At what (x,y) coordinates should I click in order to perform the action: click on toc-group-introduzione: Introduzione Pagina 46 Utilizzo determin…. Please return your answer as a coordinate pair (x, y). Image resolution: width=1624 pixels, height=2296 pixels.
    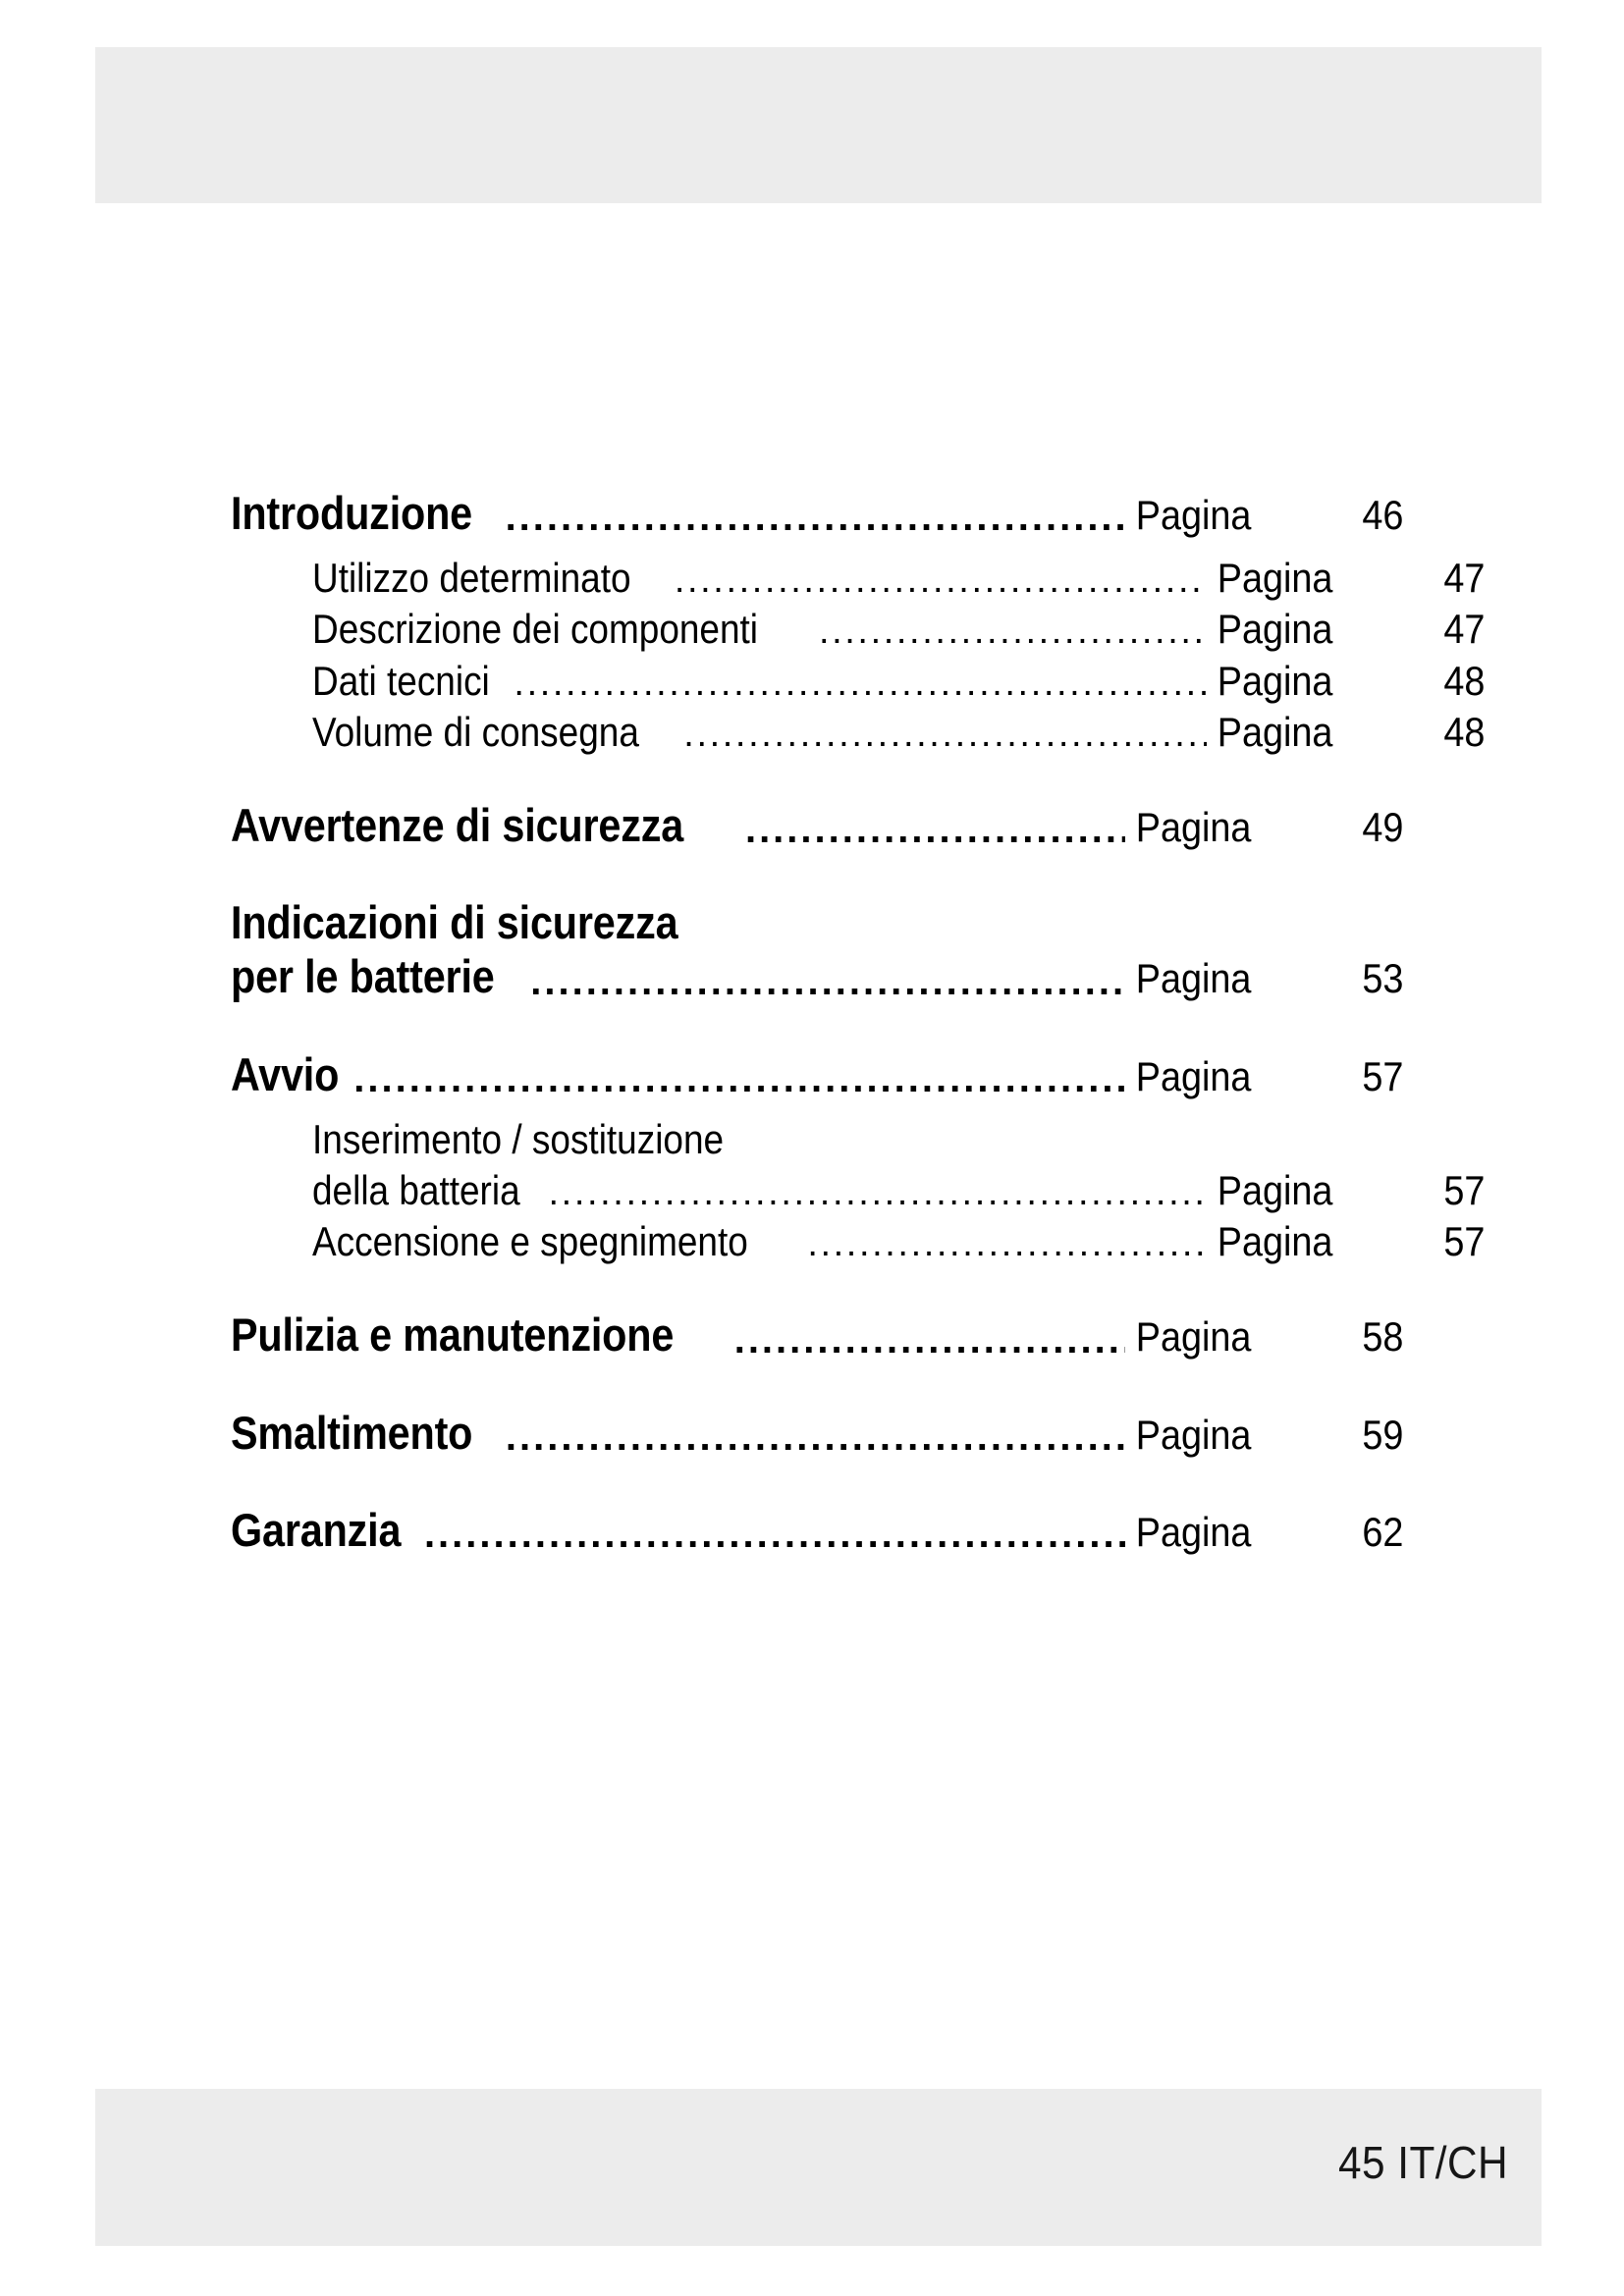
    Looking at the image, I should click on (858, 620).